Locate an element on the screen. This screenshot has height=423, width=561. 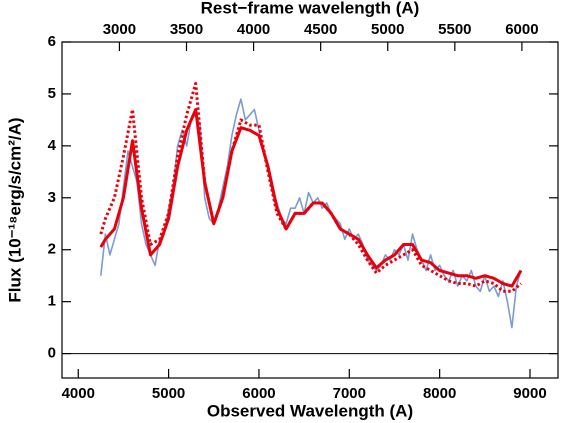
x-tick-label: 5000 is located at coordinates (168, 393).